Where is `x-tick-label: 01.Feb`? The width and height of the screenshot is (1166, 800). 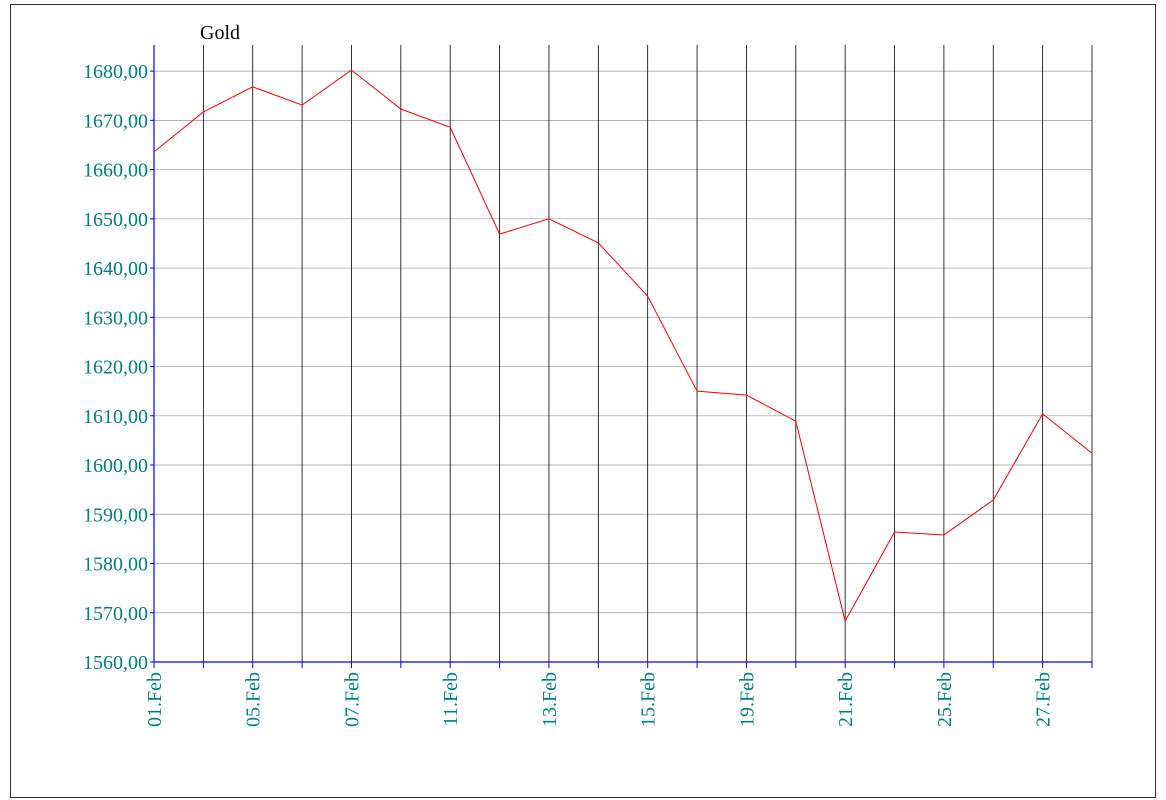
x-tick-label: 01.Feb is located at coordinates (155, 699).